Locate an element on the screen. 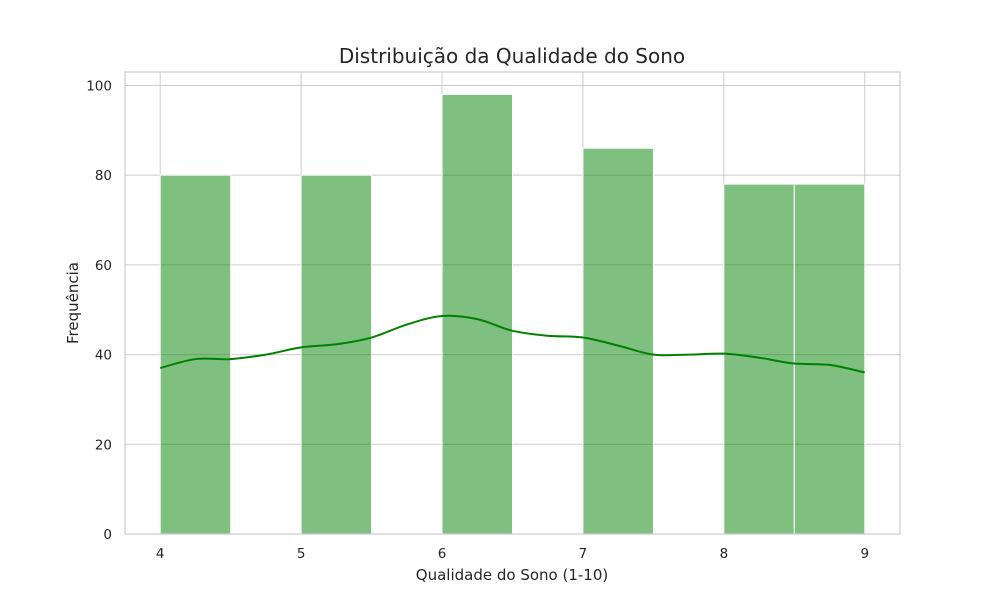 The height and width of the screenshot is (600, 1000). y-tick-label: 40 is located at coordinates (103, 356).